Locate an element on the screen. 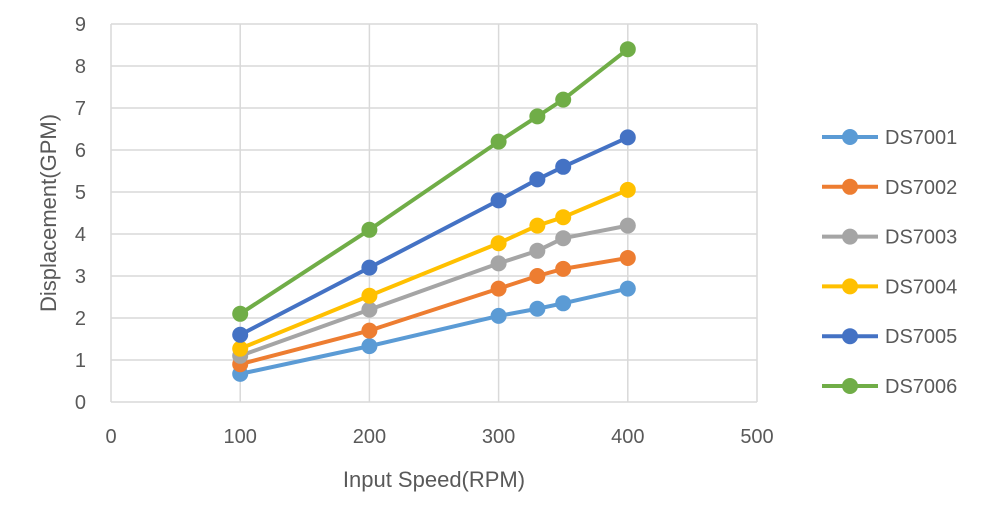 The height and width of the screenshot is (520, 987). y-tick-label: 2 is located at coordinates (80, 319).